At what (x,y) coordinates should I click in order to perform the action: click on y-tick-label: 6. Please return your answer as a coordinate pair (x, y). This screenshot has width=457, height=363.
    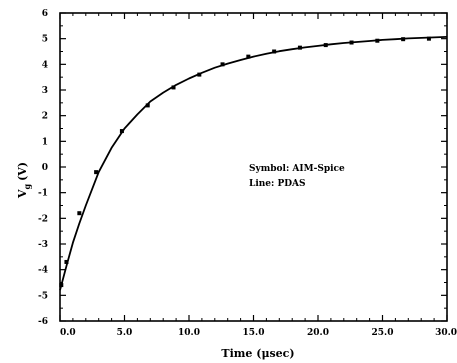
    Looking at the image, I should click on (45, 14).